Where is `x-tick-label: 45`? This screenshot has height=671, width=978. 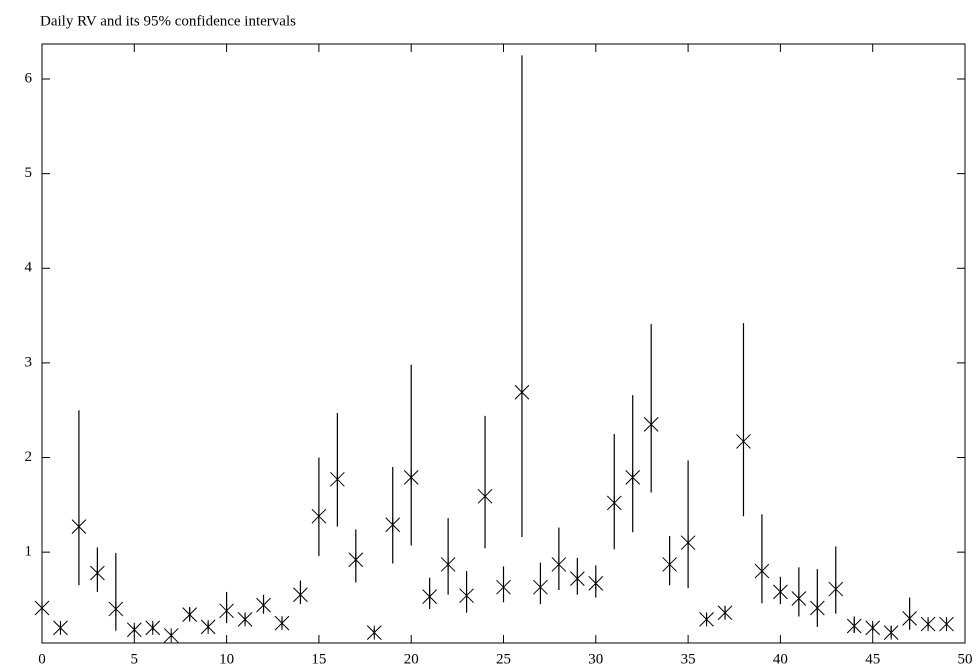 x-tick-label: 45 is located at coordinates (872, 659).